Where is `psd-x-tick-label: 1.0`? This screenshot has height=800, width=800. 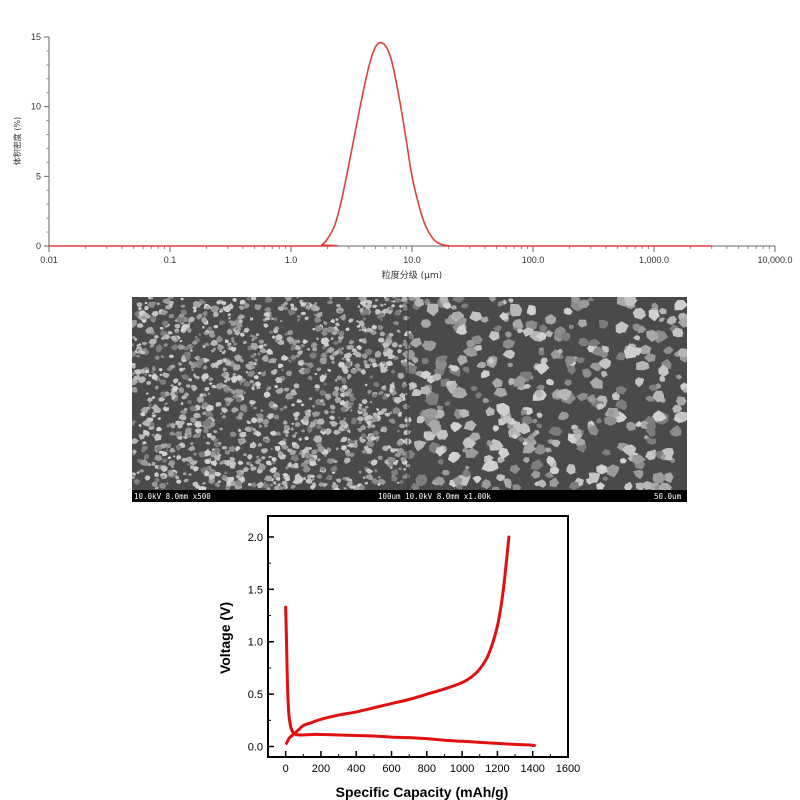 psd-x-tick-label: 1.0 is located at coordinates (291, 260).